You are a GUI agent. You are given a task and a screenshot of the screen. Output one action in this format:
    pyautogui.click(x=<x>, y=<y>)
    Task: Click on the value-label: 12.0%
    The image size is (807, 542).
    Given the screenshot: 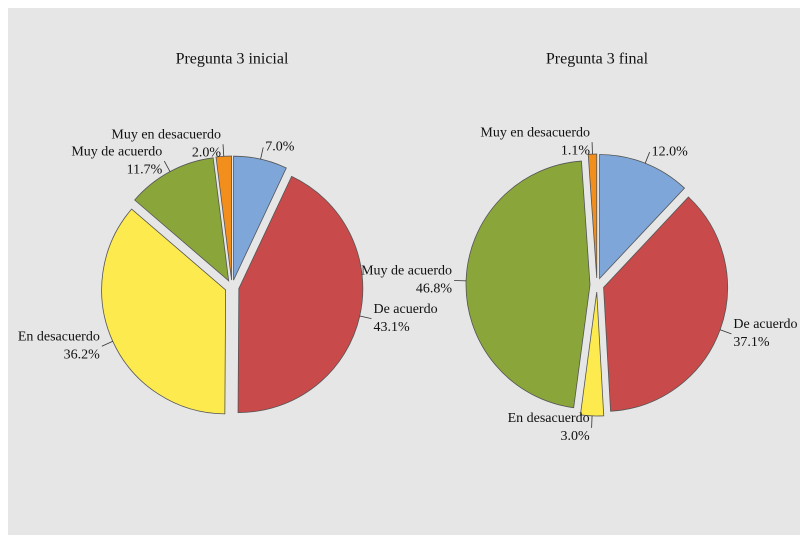 What is the action you would take?
    pyautogui.click(x=670, y=151)
    